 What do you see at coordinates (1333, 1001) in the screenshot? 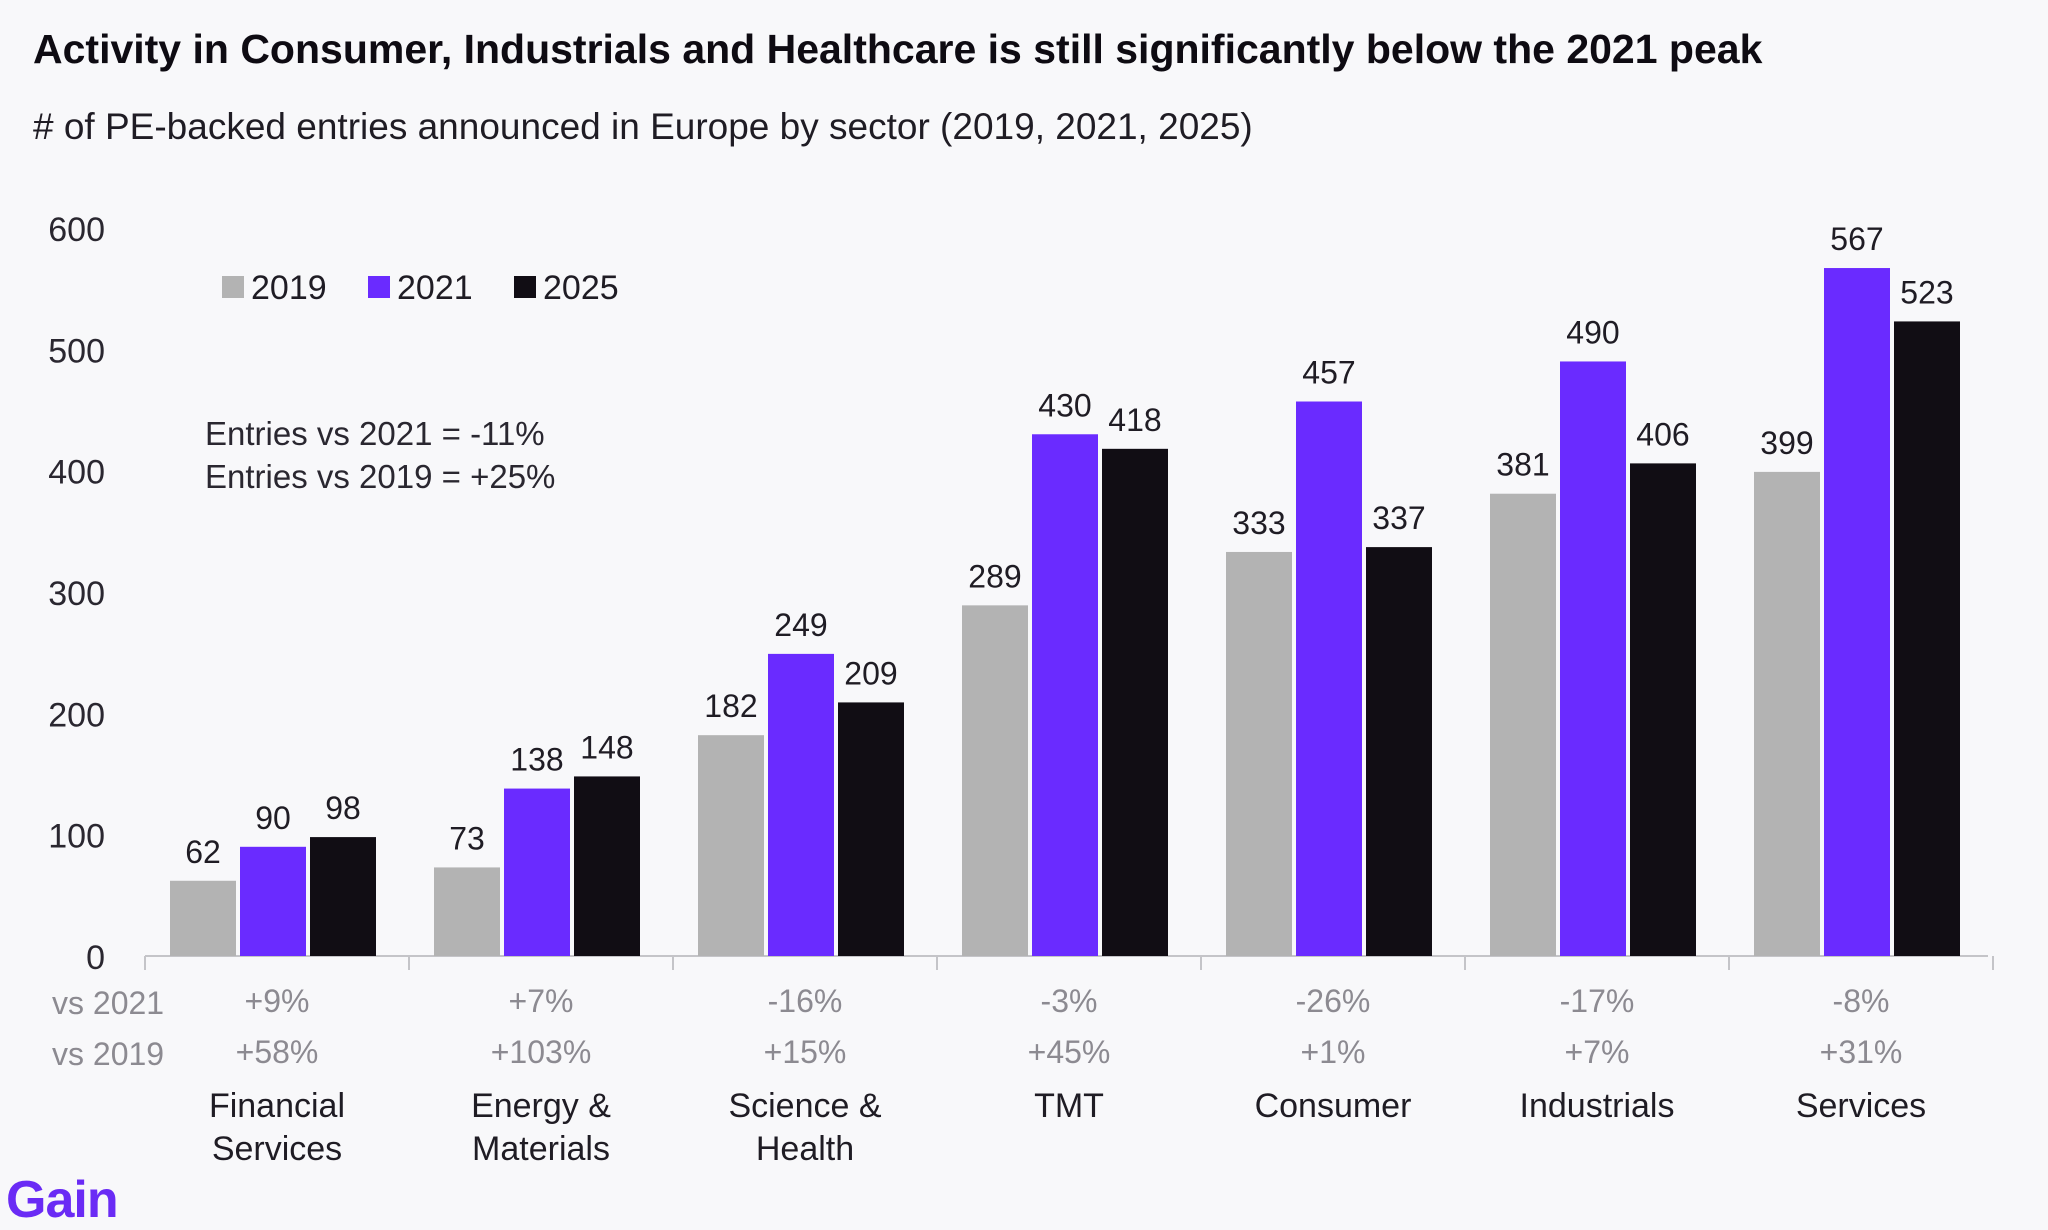
I see `comparison-value: -26%` at bounding box center [1333, 1001].